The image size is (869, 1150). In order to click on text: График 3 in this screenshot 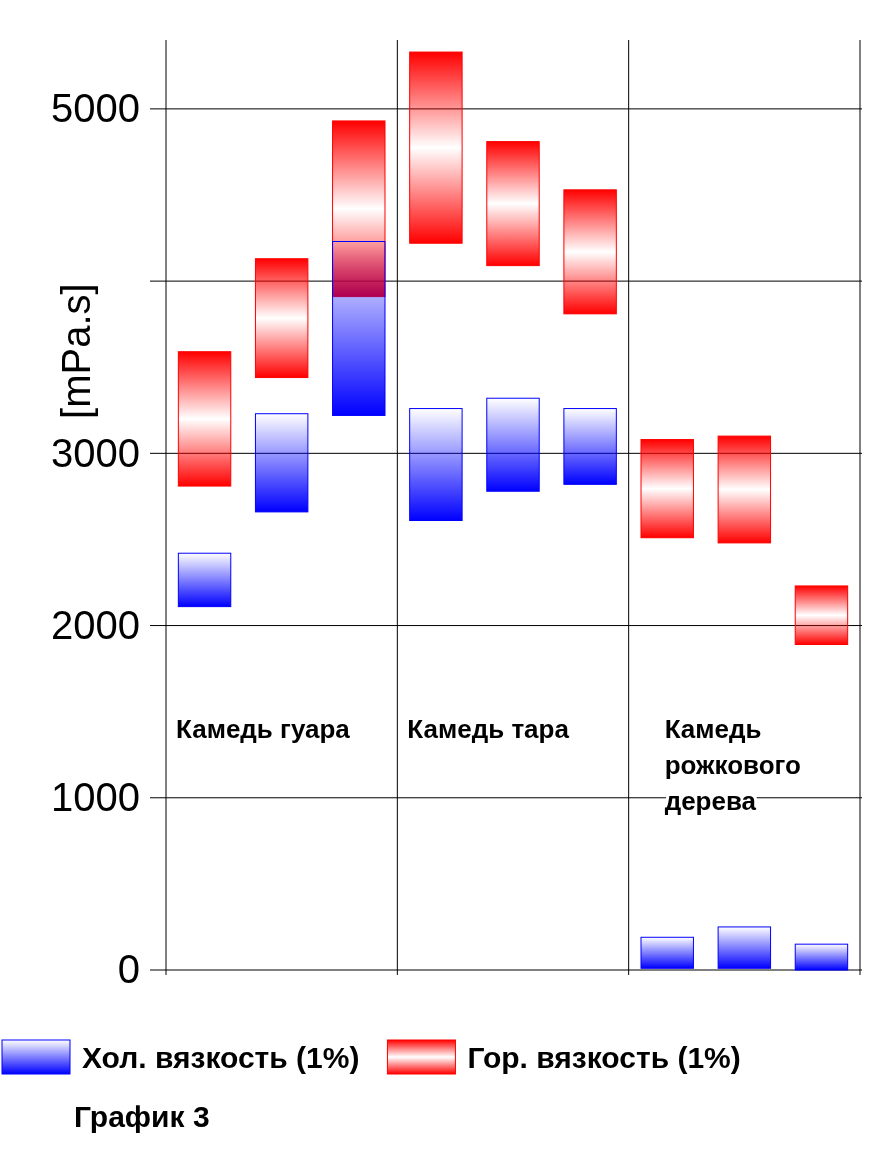, I will do `click(142, 1116)`.